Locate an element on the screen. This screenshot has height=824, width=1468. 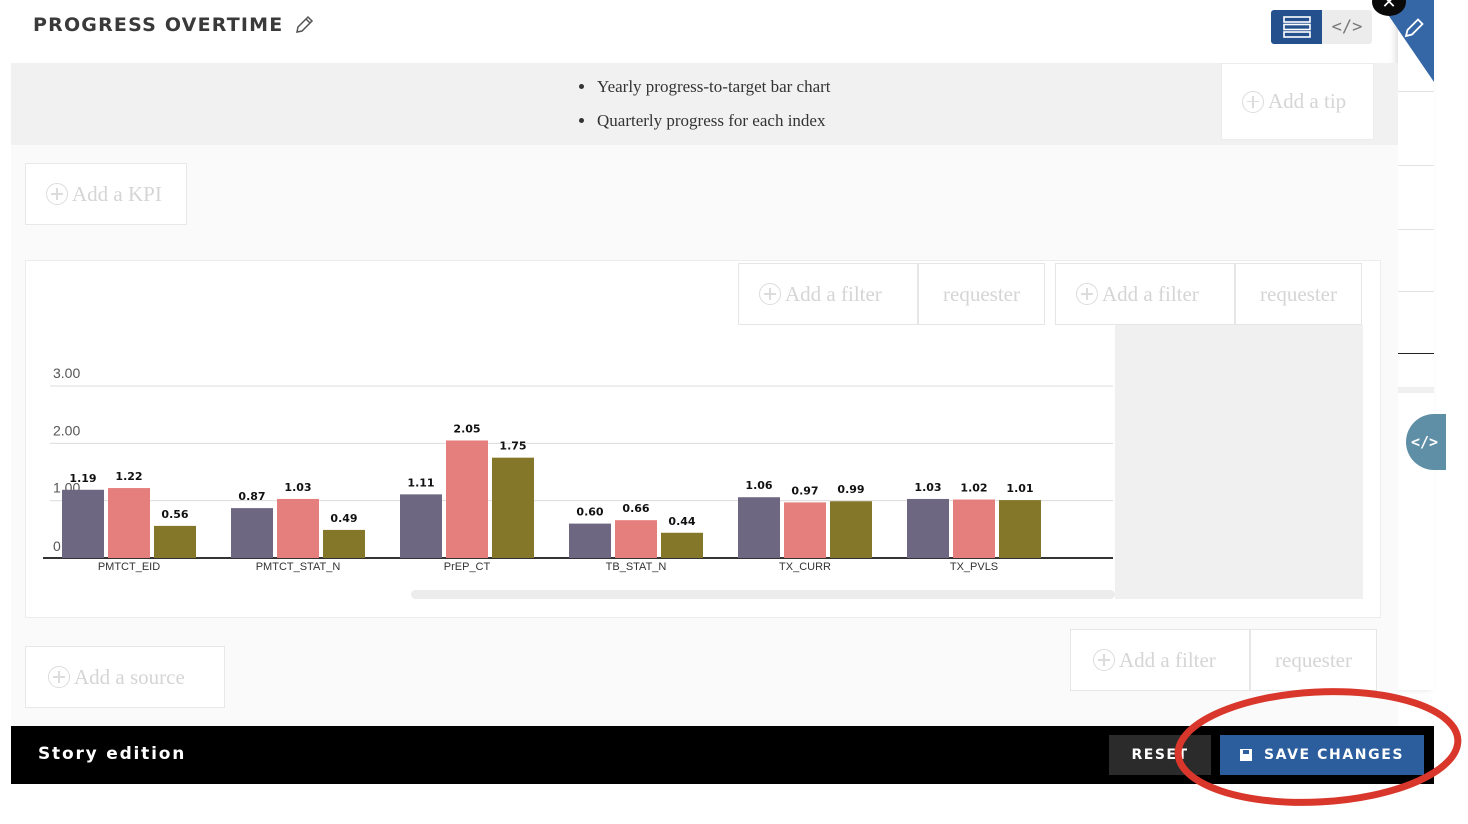
code-view-button: </> is located at coordinates (1347, 27).